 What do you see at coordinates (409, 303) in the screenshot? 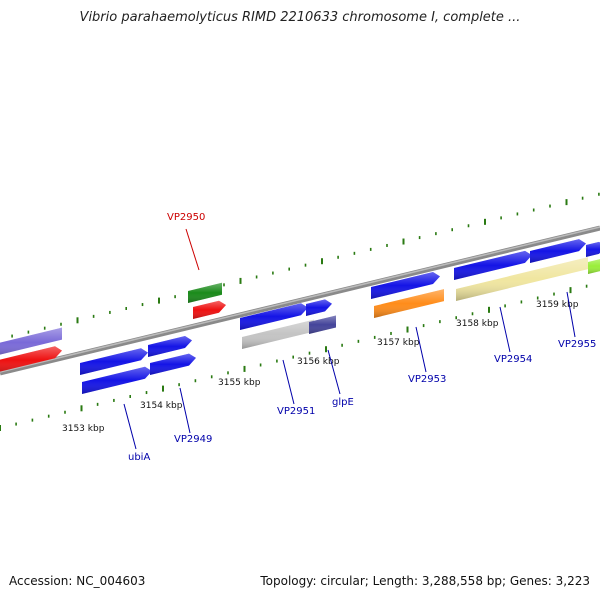
I see `gene-vp2953-orange-shading` at bounding box center [409, 303].